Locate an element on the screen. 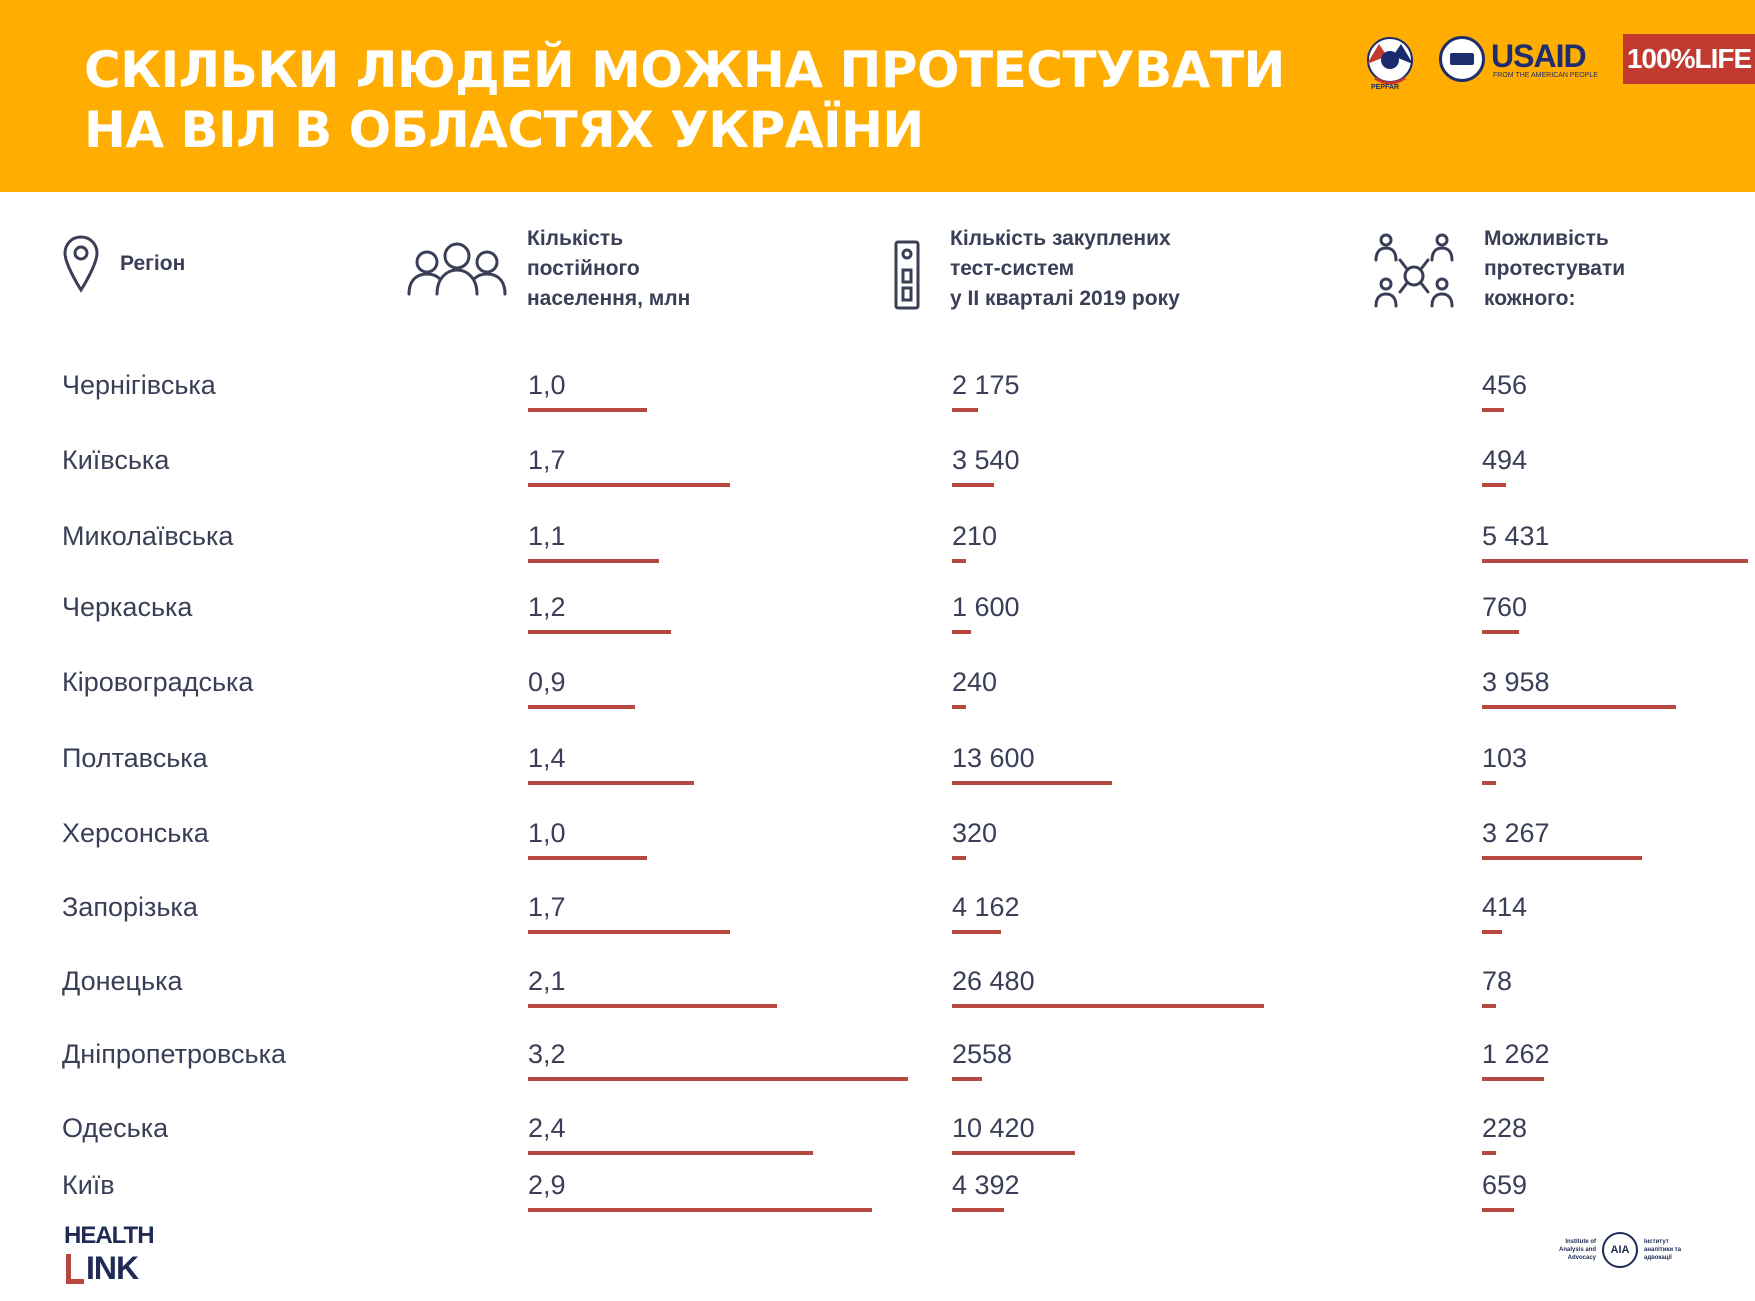  tests-value: 4 162 is located at coordinates (986, 907).